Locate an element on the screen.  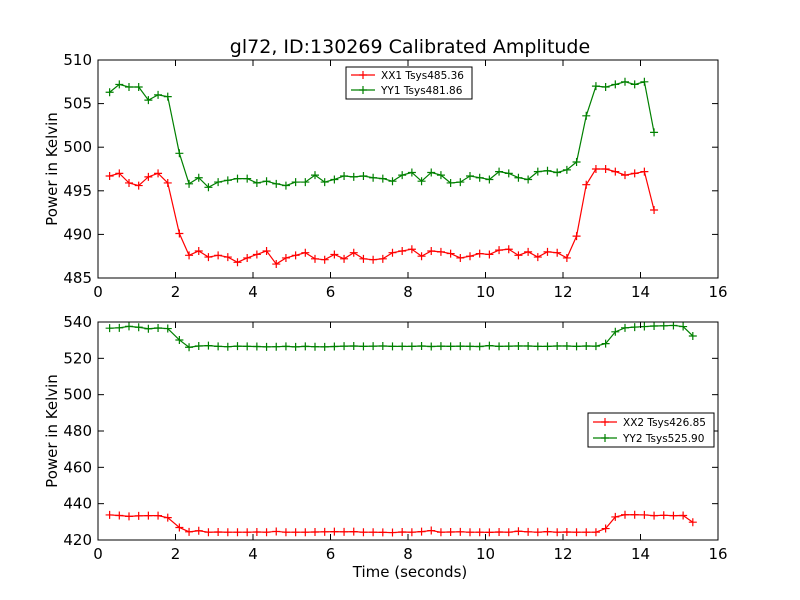
chart-2-ylabel: Power in Kelvin is located at coordinates (52, 431).